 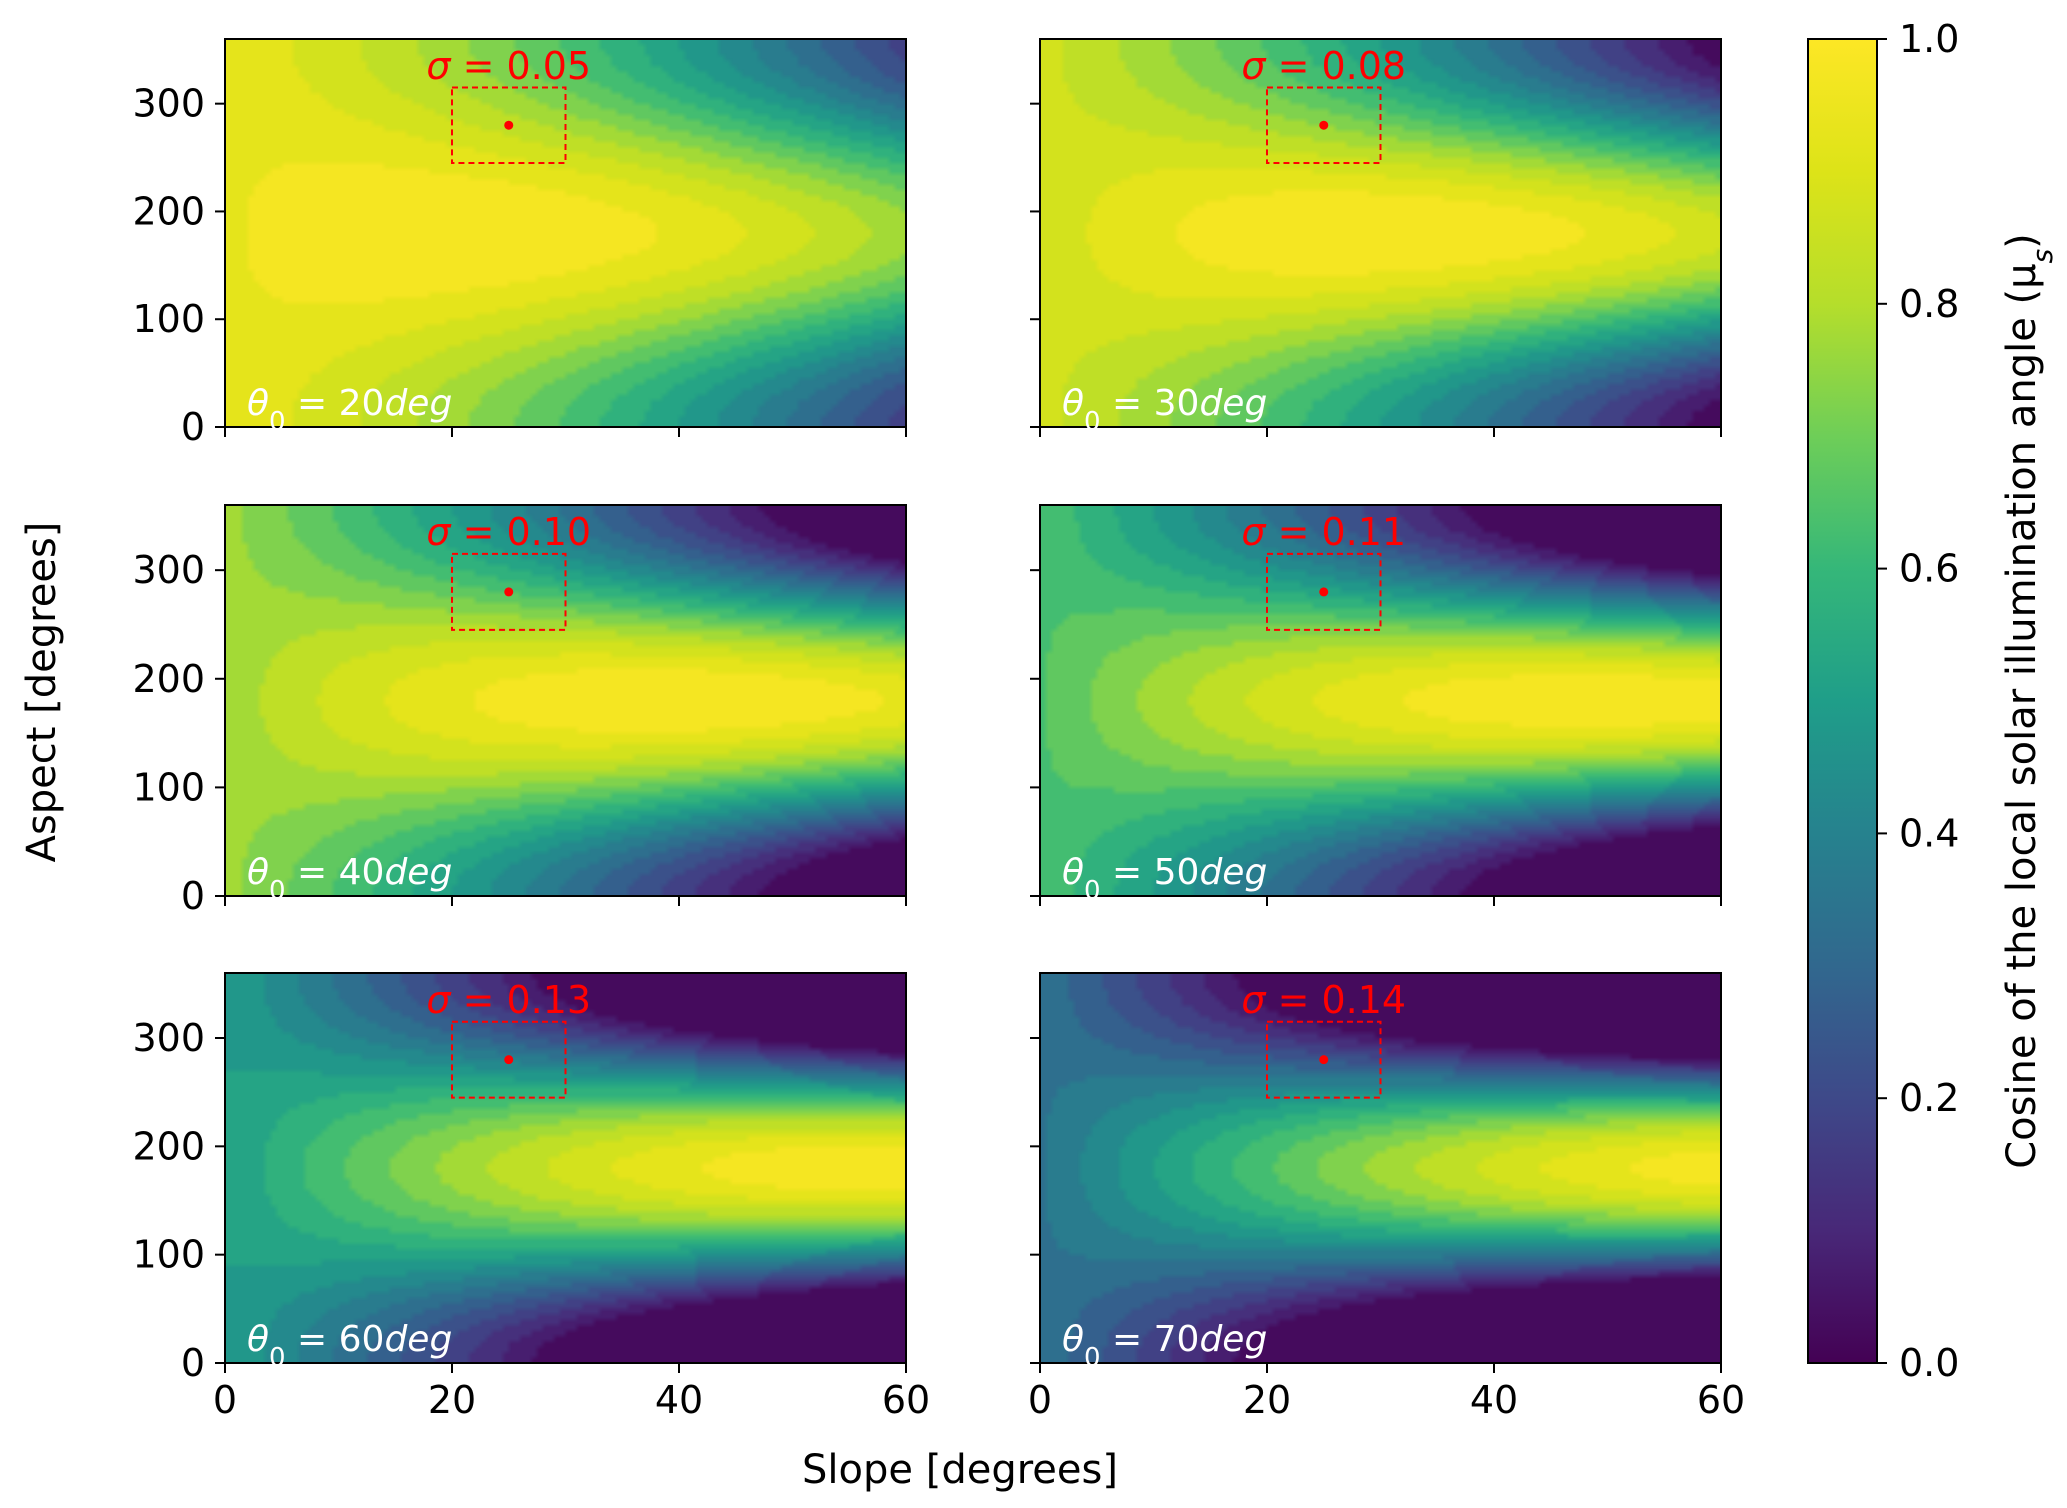 I want to click on sigma-label: σ = 0.05, so click(x=508, y=66).